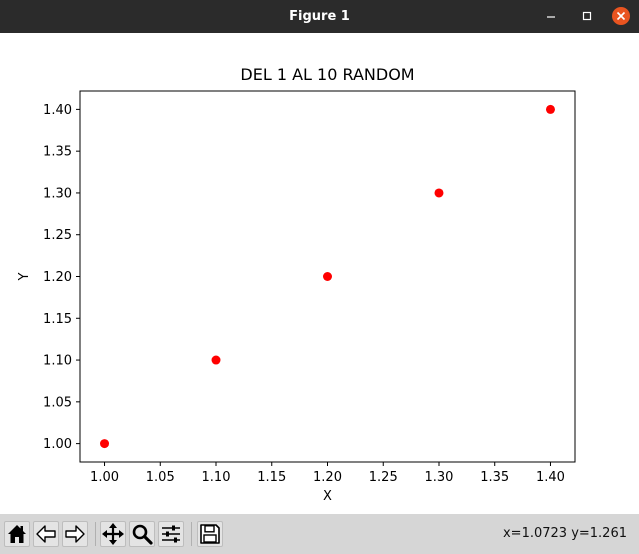 This screenshot has width=639, height=554. What do you see at coordinates (57, 152) in the screenshot?
I see `y-tick-label: 1.35` at bounding box center [57, 152].